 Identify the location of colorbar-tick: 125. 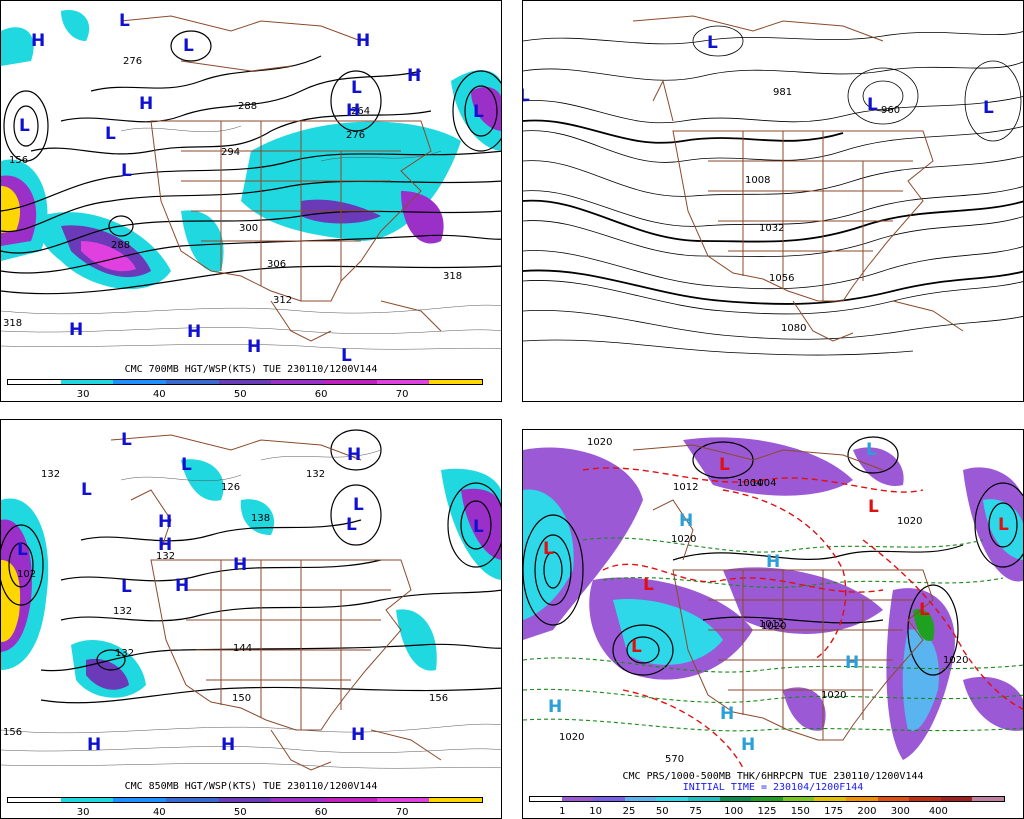
(767, 811).